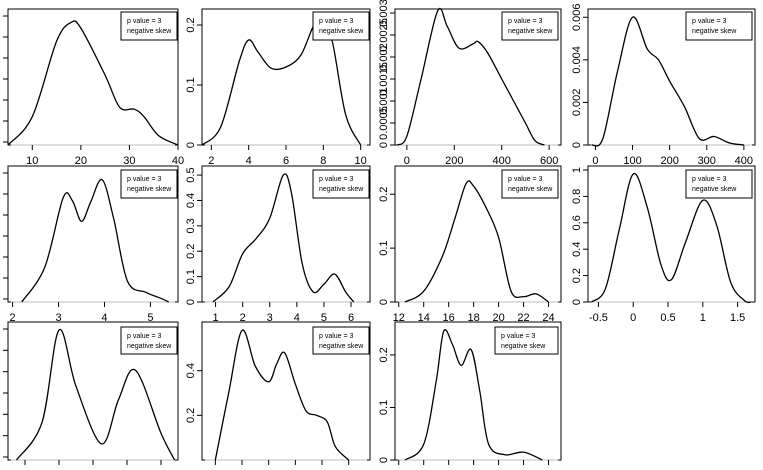 The image size is (763, 470). What do you see at coordinates (707, 161) in the screenshot?
I see `x-tick-label: 300` at bounding box center [707, 161].